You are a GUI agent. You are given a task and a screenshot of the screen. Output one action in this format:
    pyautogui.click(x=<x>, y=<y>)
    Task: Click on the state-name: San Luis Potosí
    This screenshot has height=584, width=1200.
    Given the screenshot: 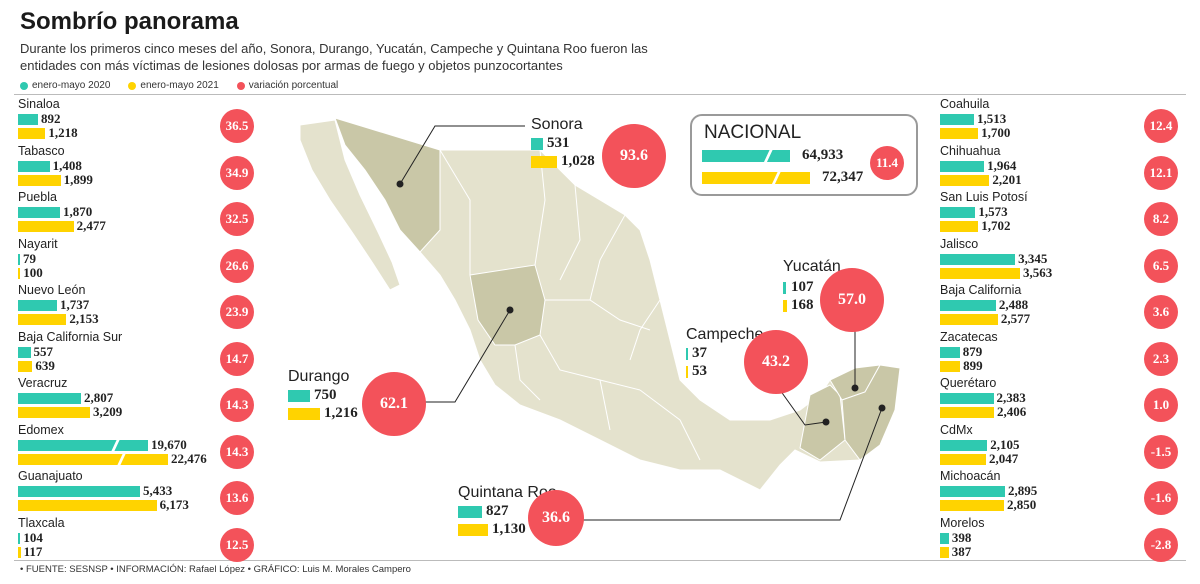 What is the action you would take?
    pyautogui.click(x=984, y=197)
    